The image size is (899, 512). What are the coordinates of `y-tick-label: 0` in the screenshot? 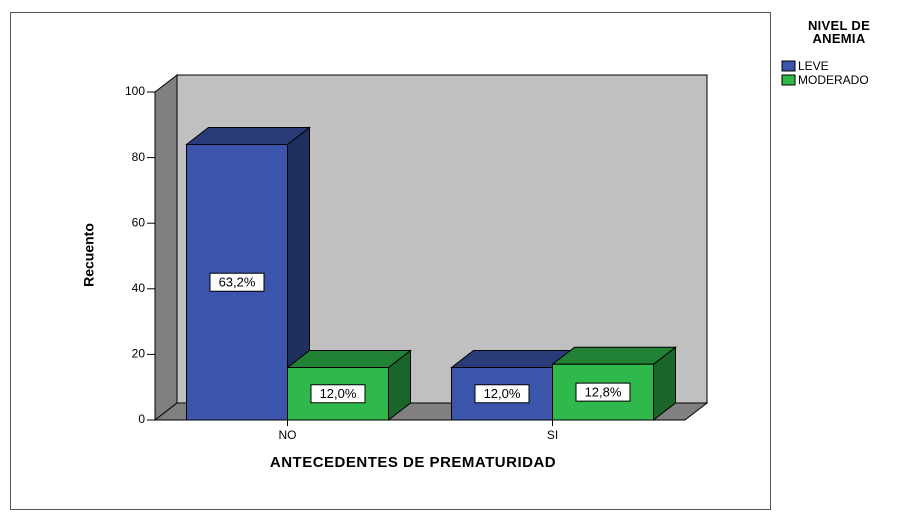 It's located at (141, 419).